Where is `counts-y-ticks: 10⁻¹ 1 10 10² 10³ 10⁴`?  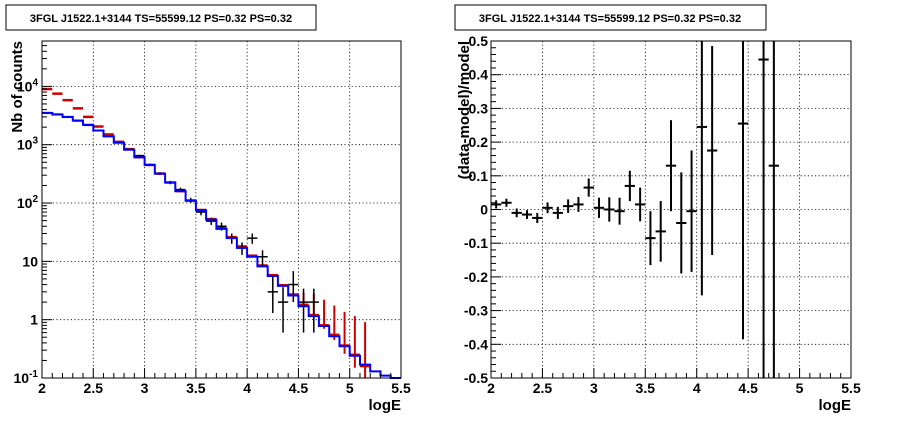
counts-y-ticks: 10⁻¹ 1 10 10² 10³ 10⁴ is located at coordinates (33, 213).